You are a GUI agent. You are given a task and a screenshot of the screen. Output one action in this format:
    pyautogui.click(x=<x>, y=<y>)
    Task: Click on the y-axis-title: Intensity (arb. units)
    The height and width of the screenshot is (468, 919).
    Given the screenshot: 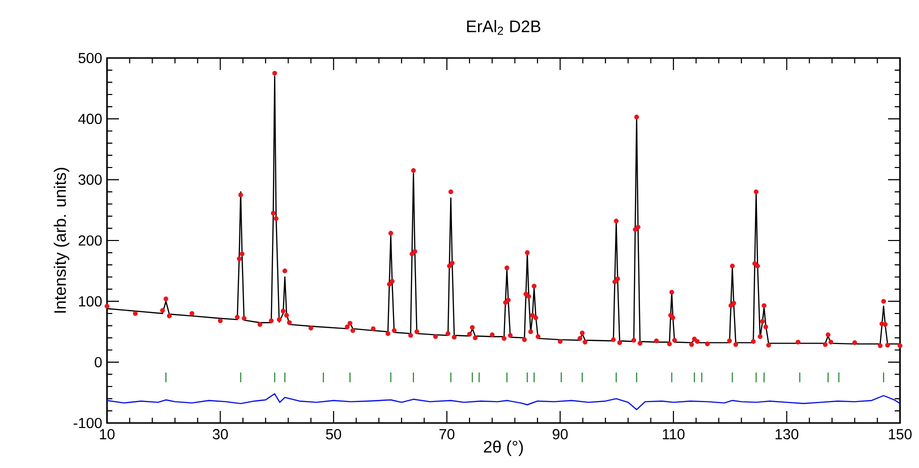 What is the action you would take?
    pyautogui.click(x=62, y=240)
    